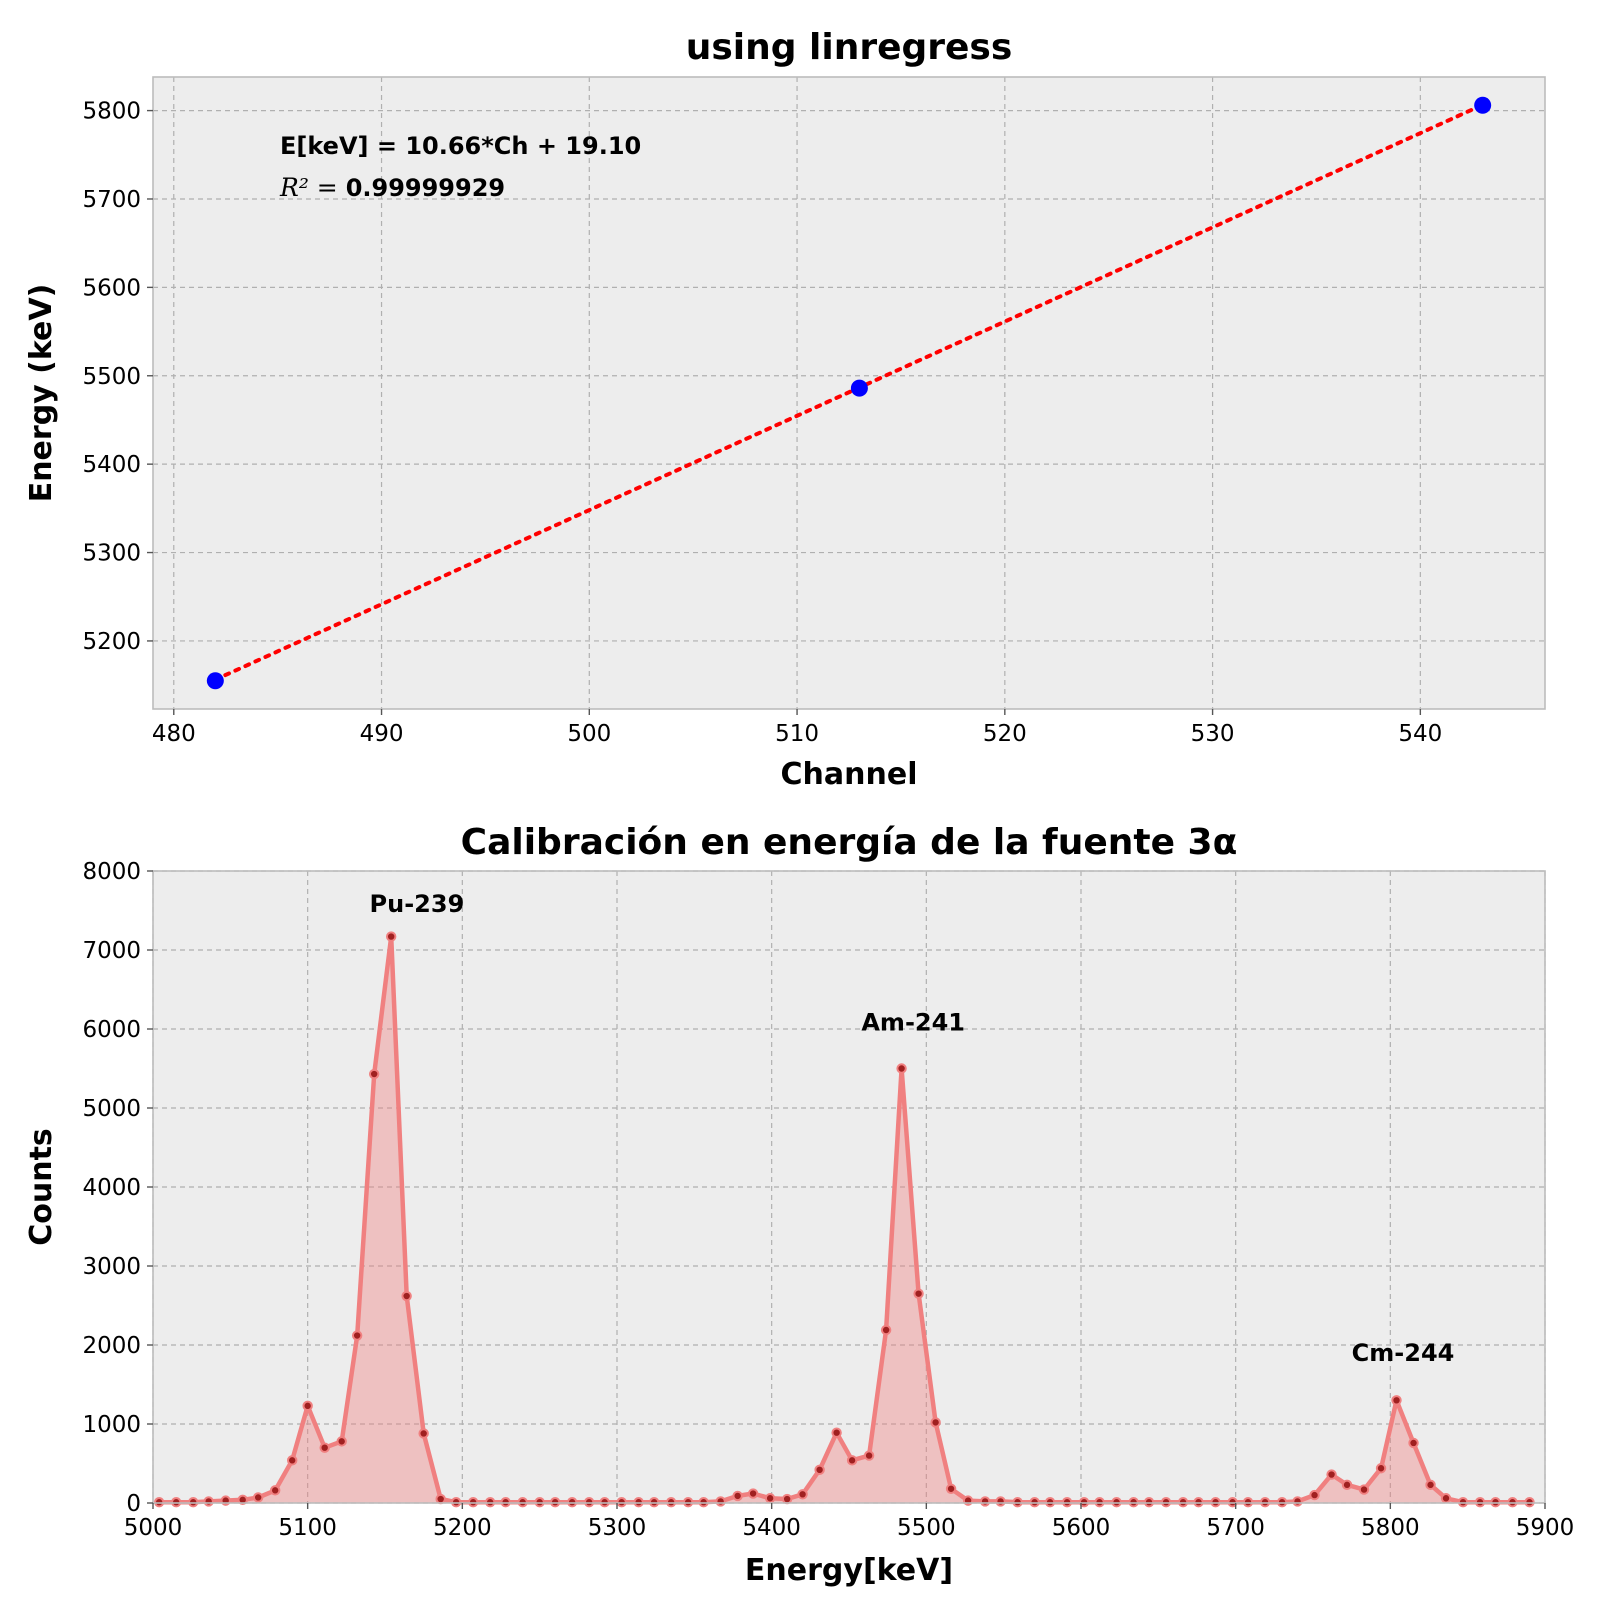 The image size is (1600, 1600). Describe the element at coordinates (111, 1267) in the screenshot. I see `y-tick-label: 3000` at that location.